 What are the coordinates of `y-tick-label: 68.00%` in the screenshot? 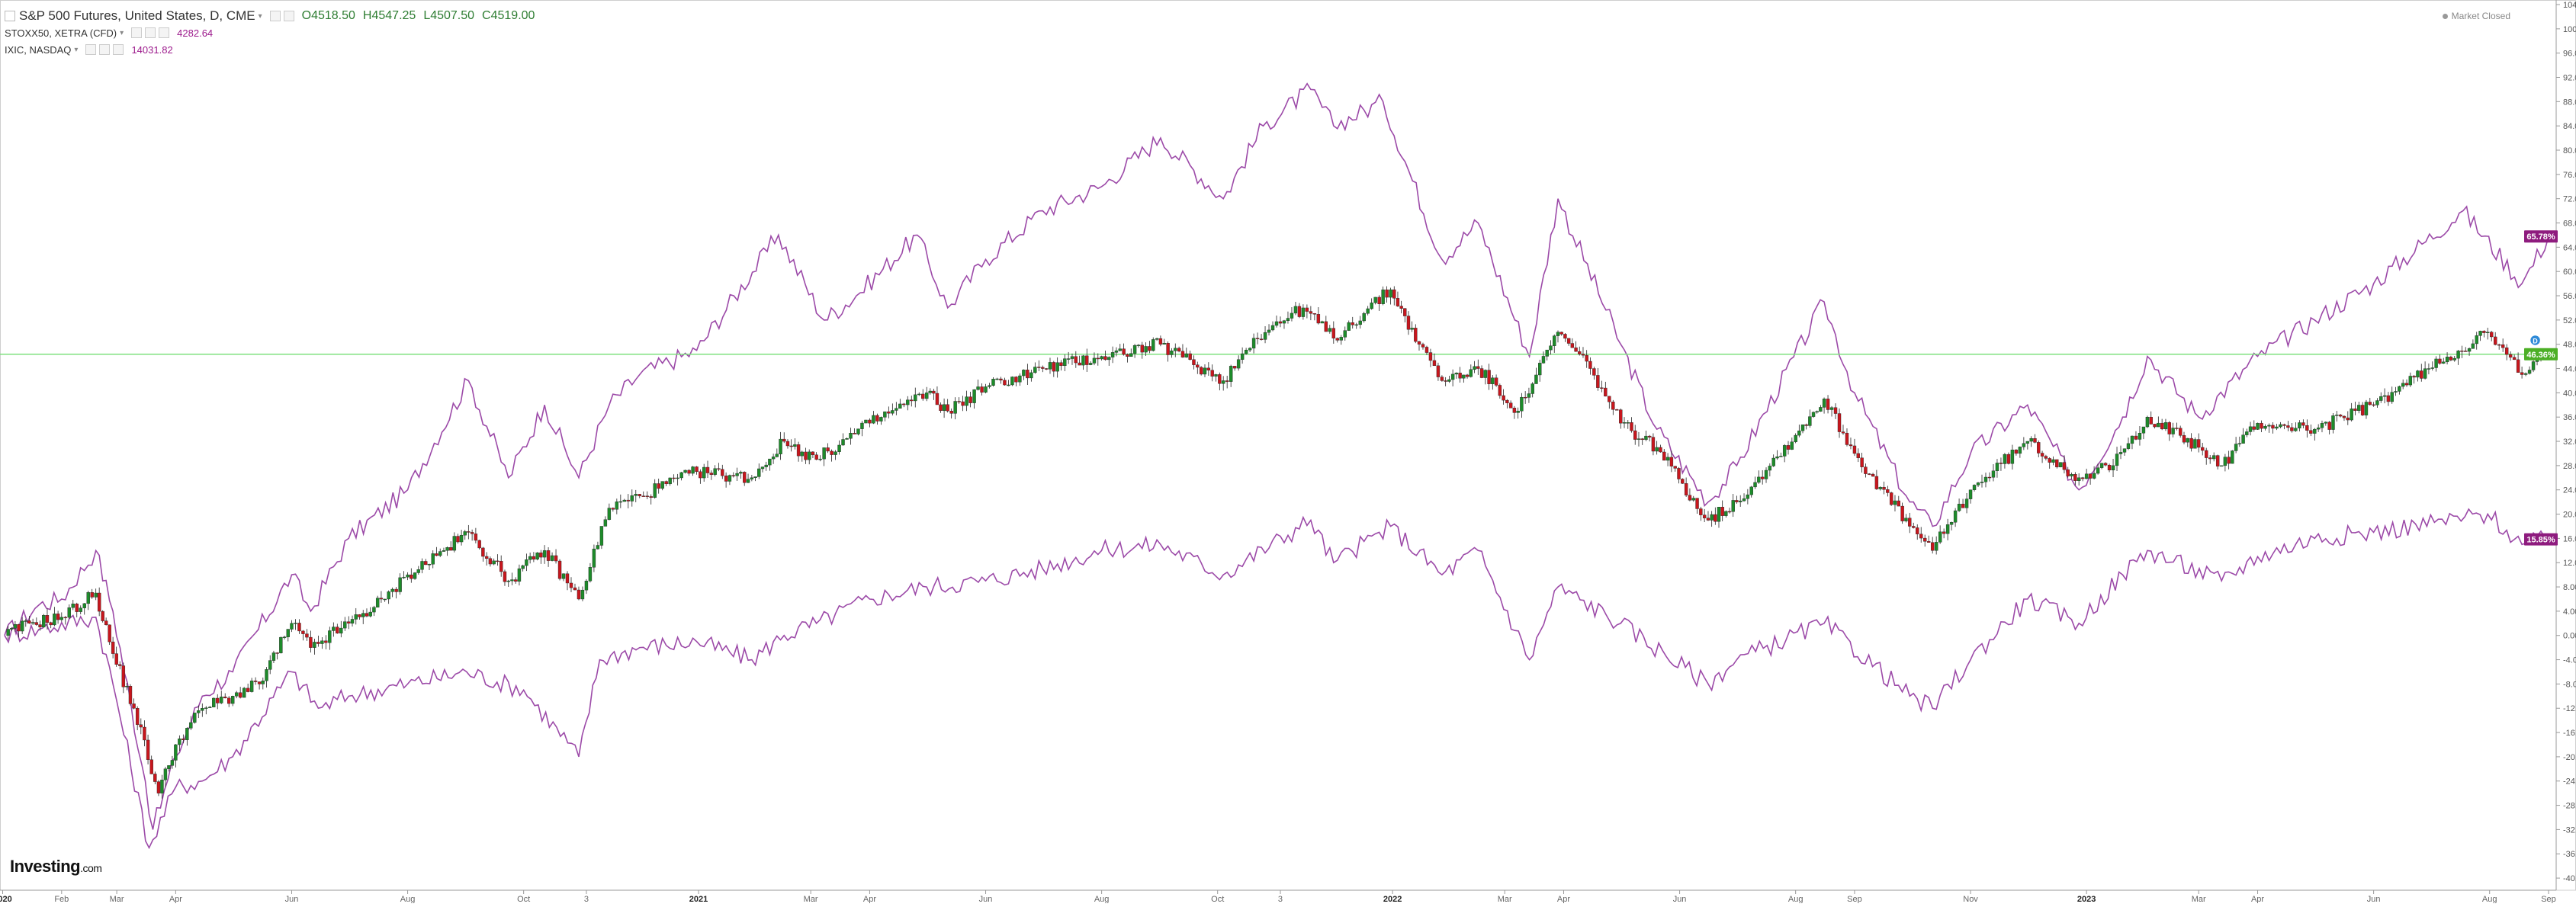 It's located at (2569, 224).